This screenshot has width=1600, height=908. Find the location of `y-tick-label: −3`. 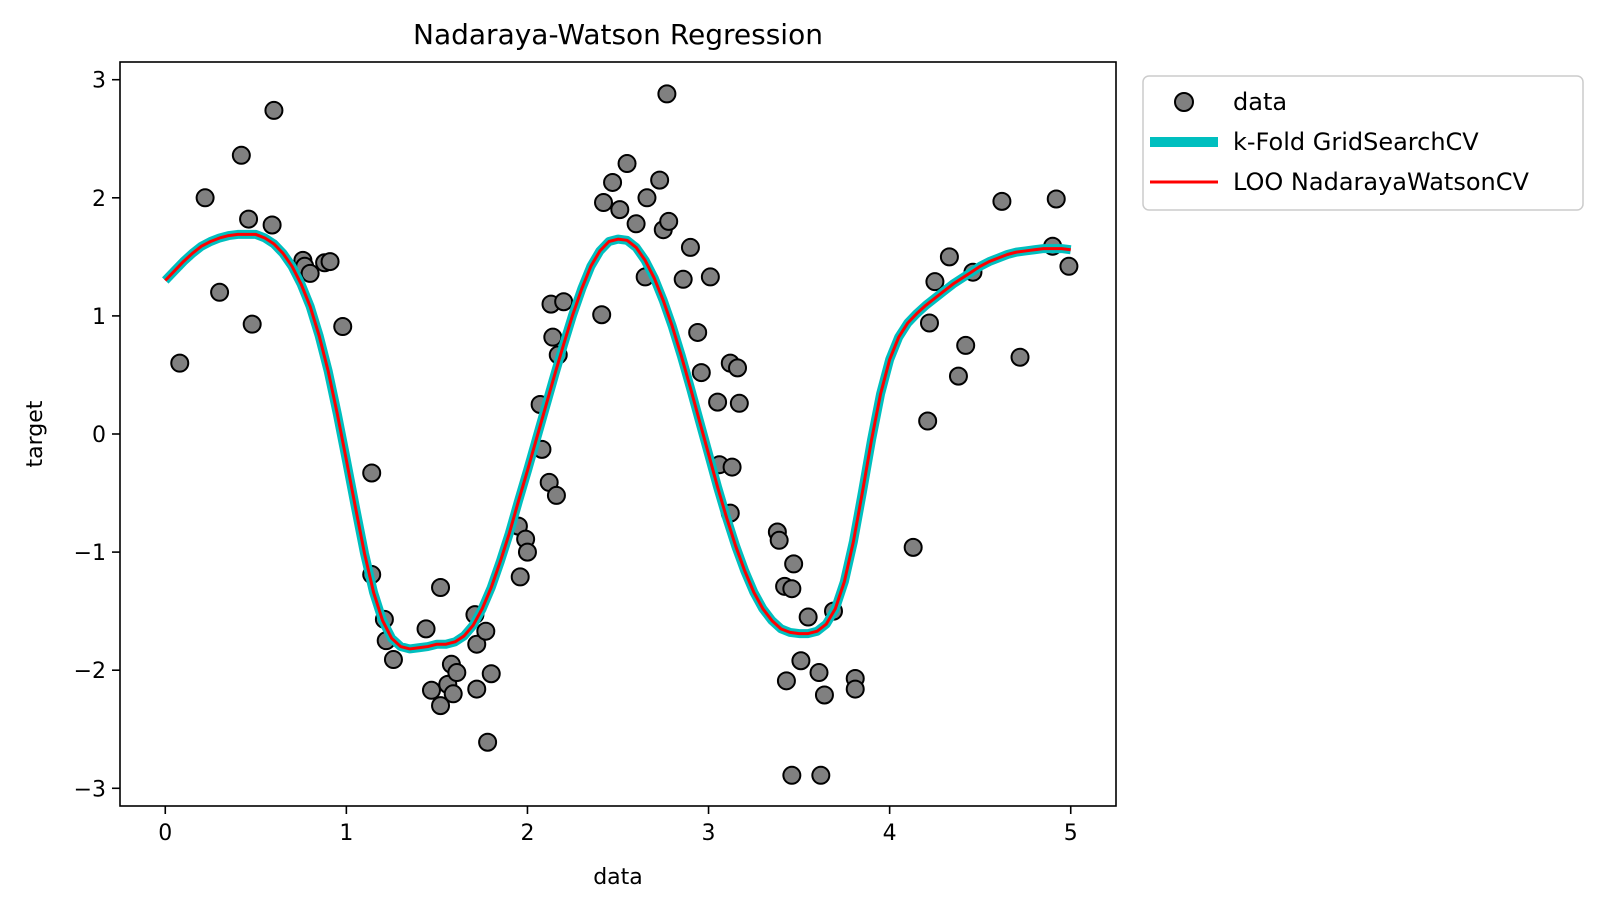

y-tick-label: −3 is located at coordinates (90, 789).